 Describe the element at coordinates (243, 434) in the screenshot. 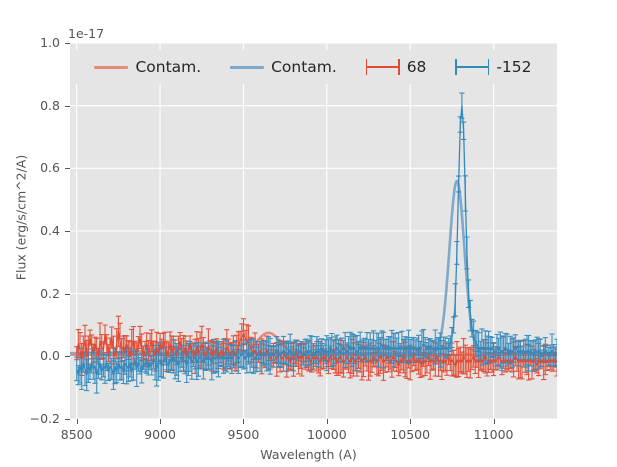

I see `x-tick-label: 9500` at that location.